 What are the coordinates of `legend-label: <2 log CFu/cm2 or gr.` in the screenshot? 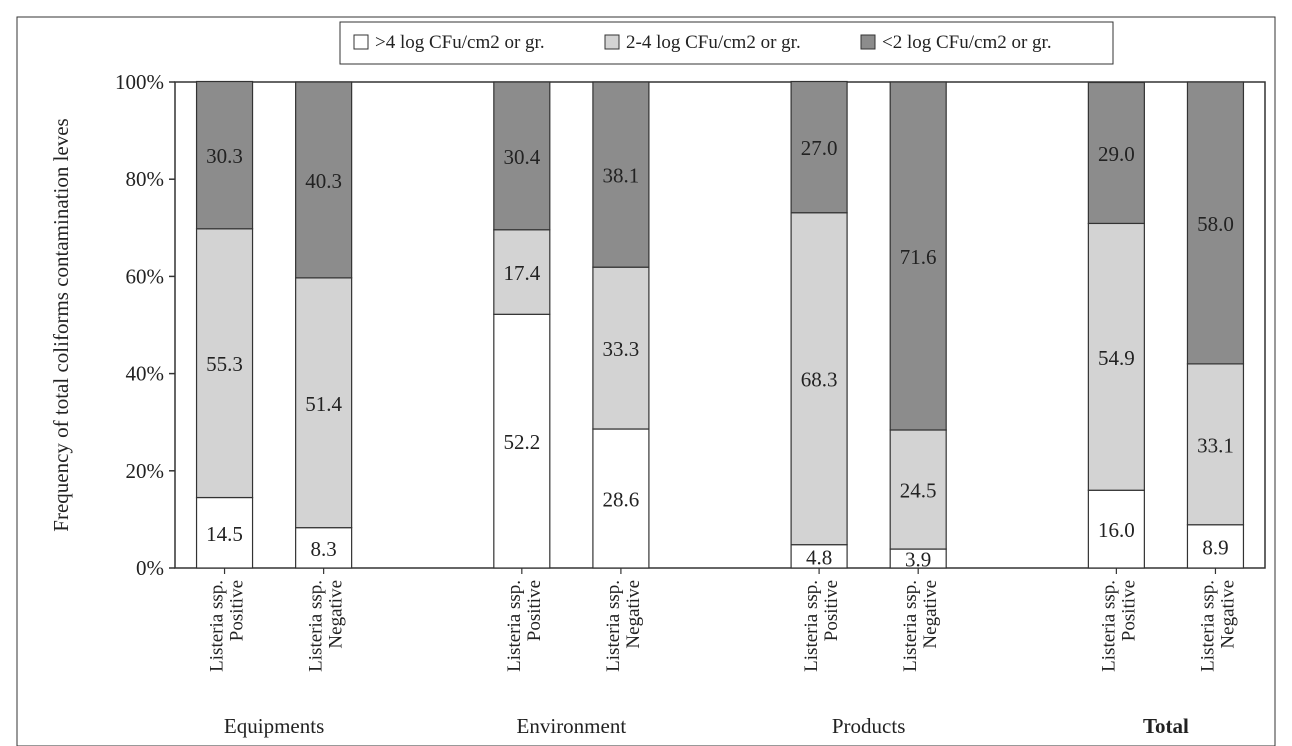 It's located at (967, 42).